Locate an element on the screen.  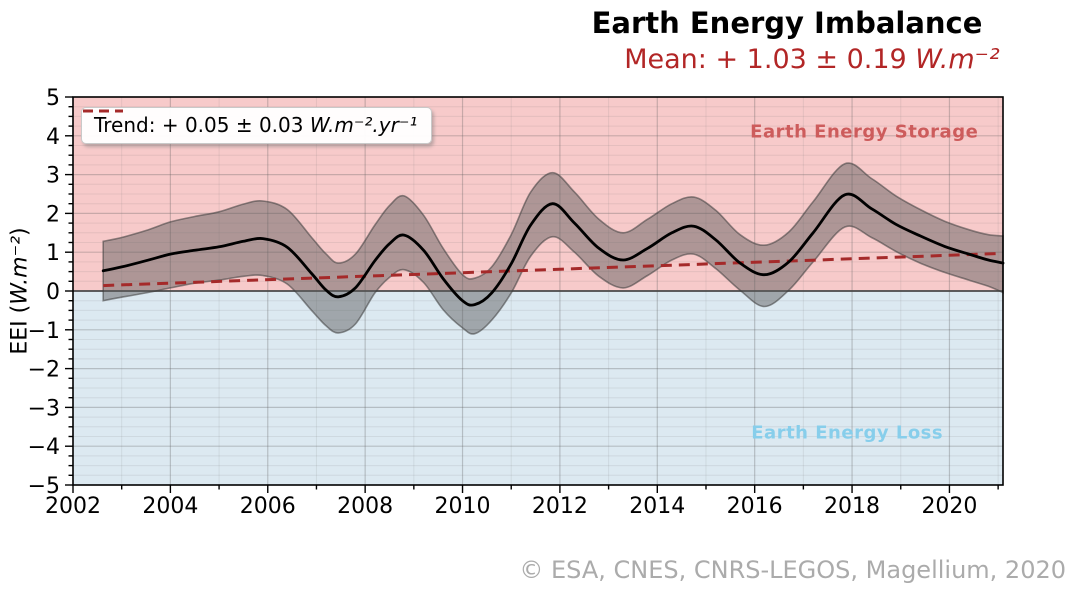
y-tick-label: −4 is located at coordinates (44, 447).